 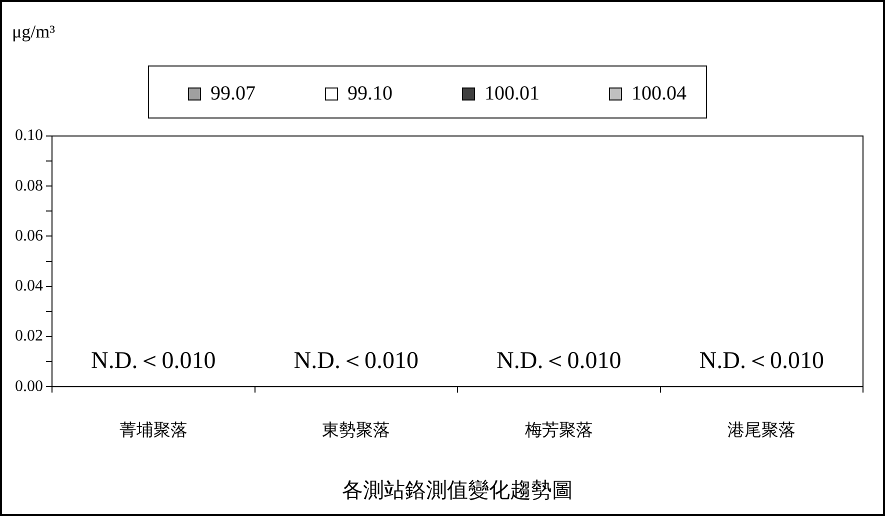 What do you see at coordinates (762, 430) in the screenshot?
I see `x-tick-label: 港尾聚落` at bounding box center [762, 430].